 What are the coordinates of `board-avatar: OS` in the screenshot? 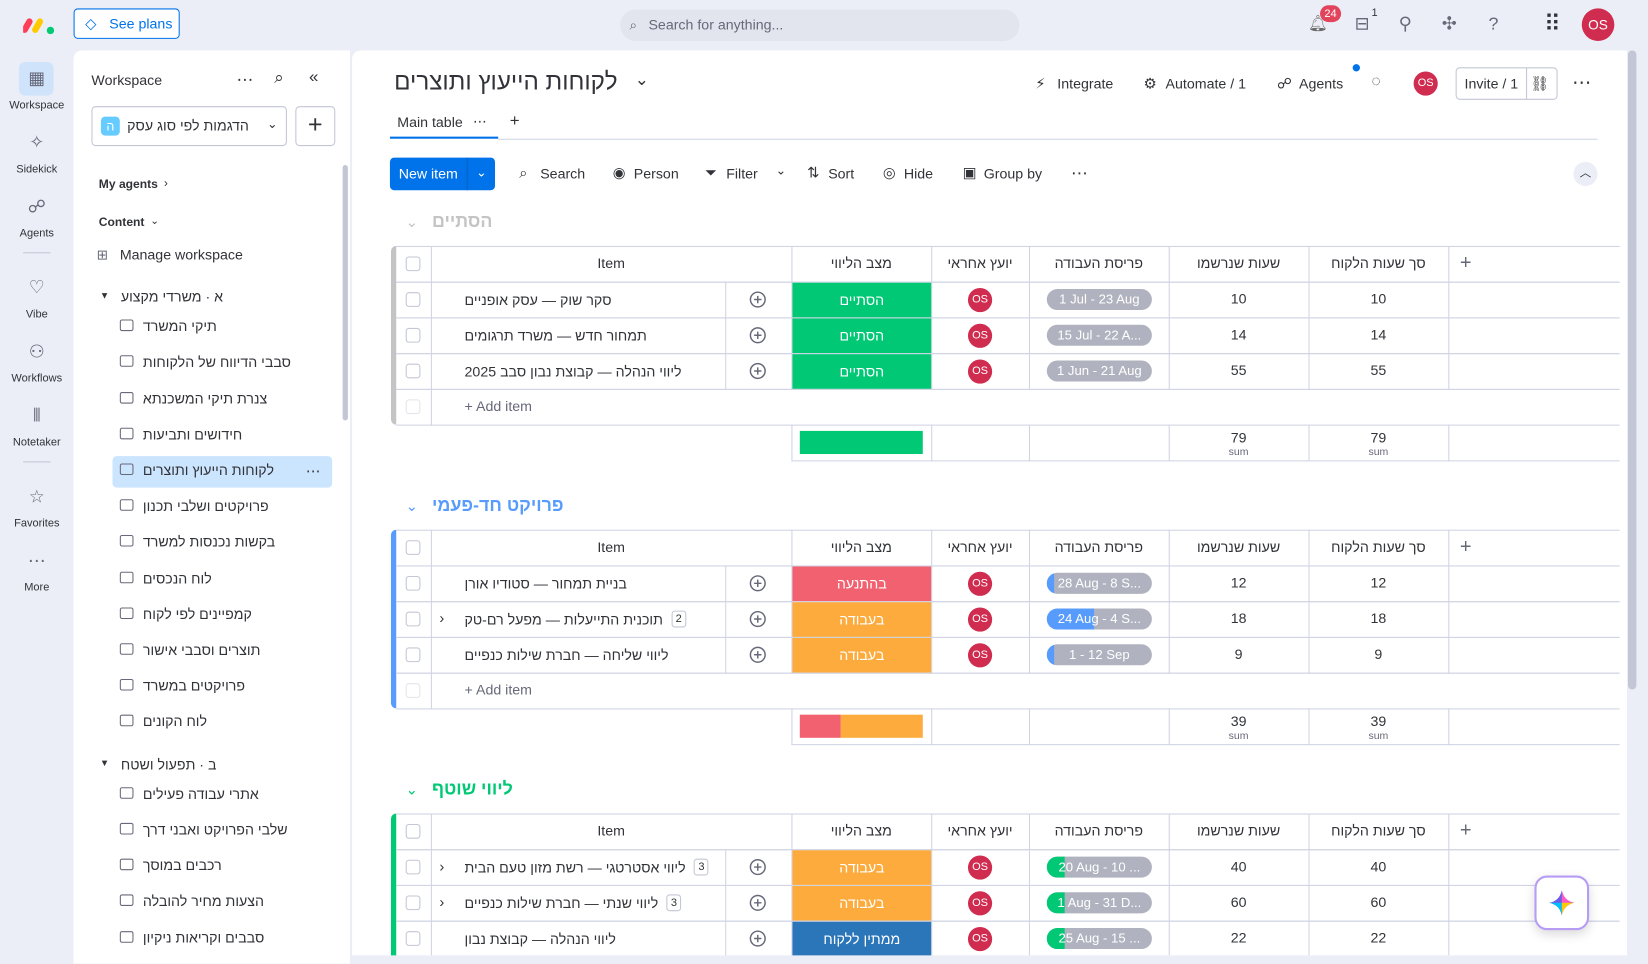 It's located at (1425, 83).